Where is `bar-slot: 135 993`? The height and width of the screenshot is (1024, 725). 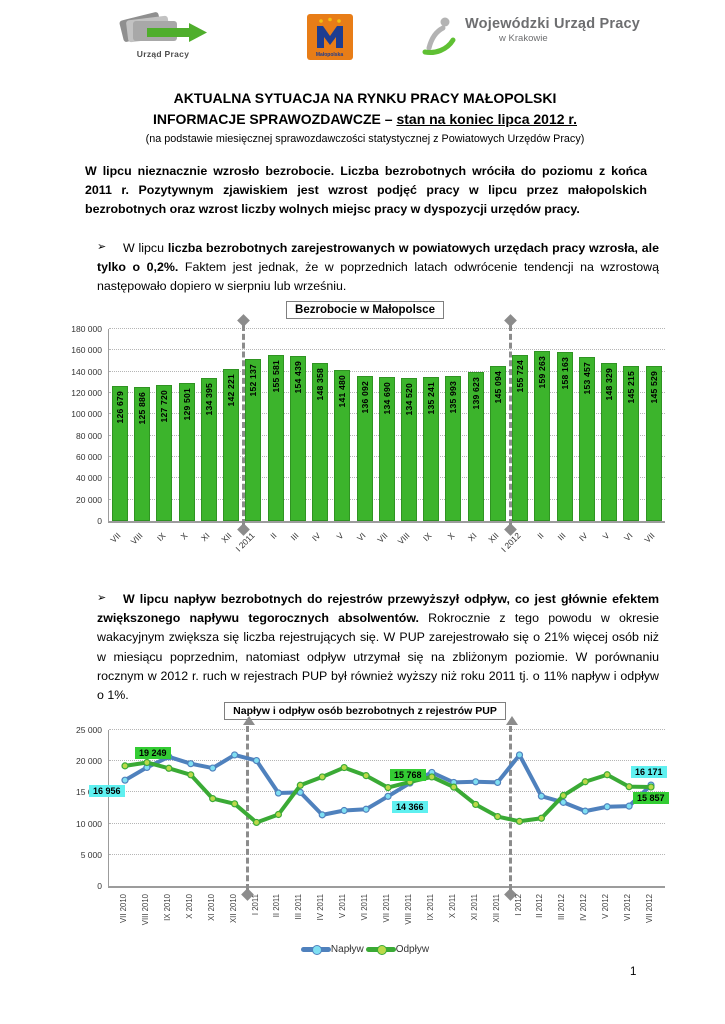
bar-slot: 135 993 is located at coordinates (454, 425).